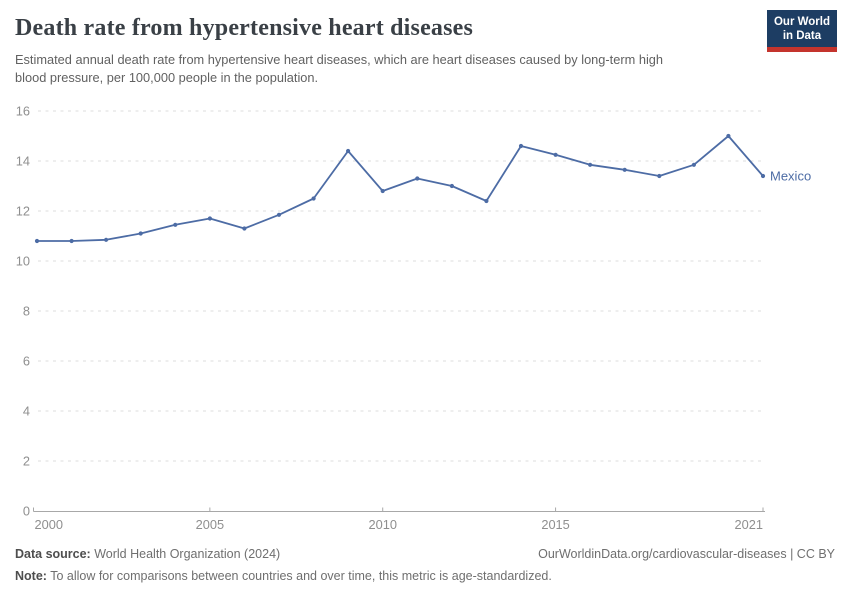  Describe the element at coordinates (26, 511) in the screenshot. I see `y-tick-label: 0` at that location.